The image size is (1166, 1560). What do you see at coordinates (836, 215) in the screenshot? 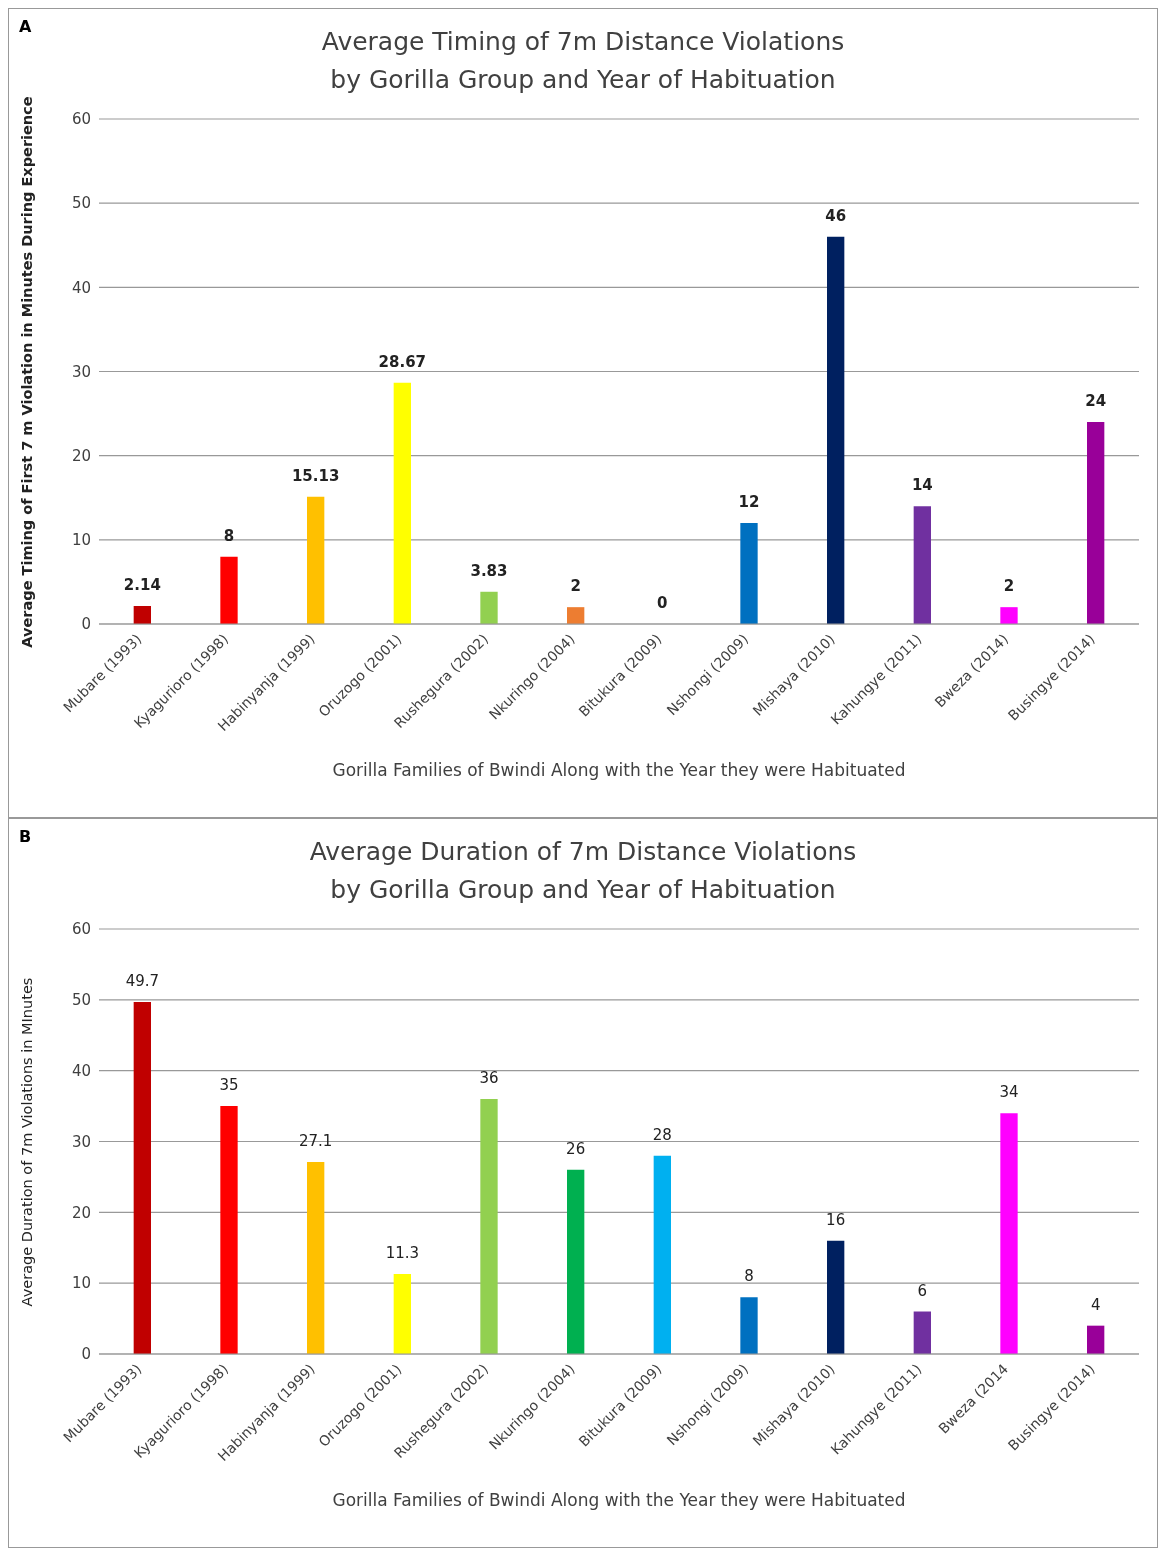
I see `data-label: 46` at bounding box center [836, 215].